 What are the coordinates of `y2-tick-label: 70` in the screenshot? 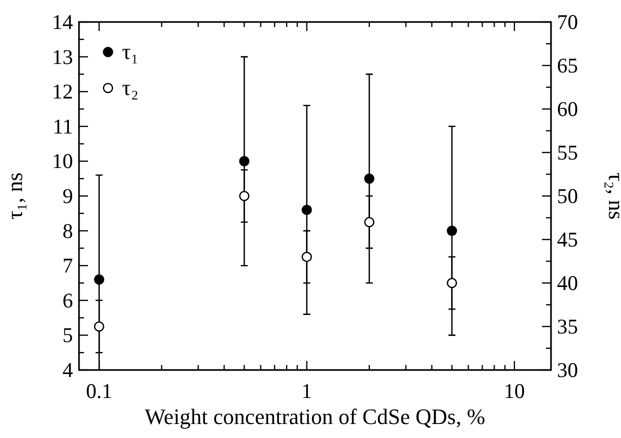 It's located at (567, 22).